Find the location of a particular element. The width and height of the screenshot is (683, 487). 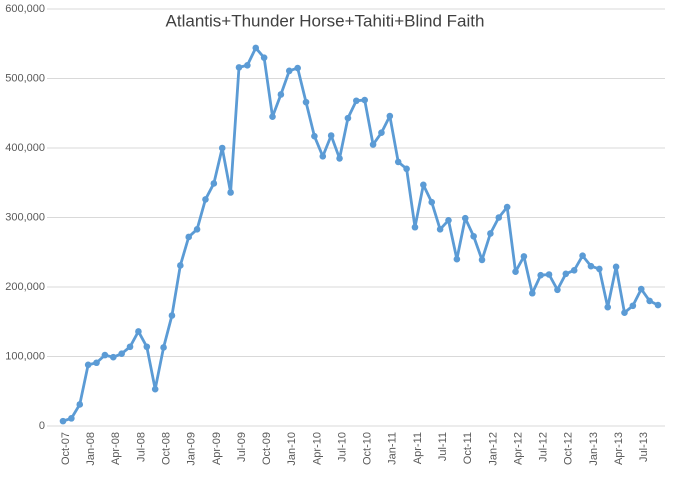

y-tick-label: 400,000 is located at coordinates (25, 148).